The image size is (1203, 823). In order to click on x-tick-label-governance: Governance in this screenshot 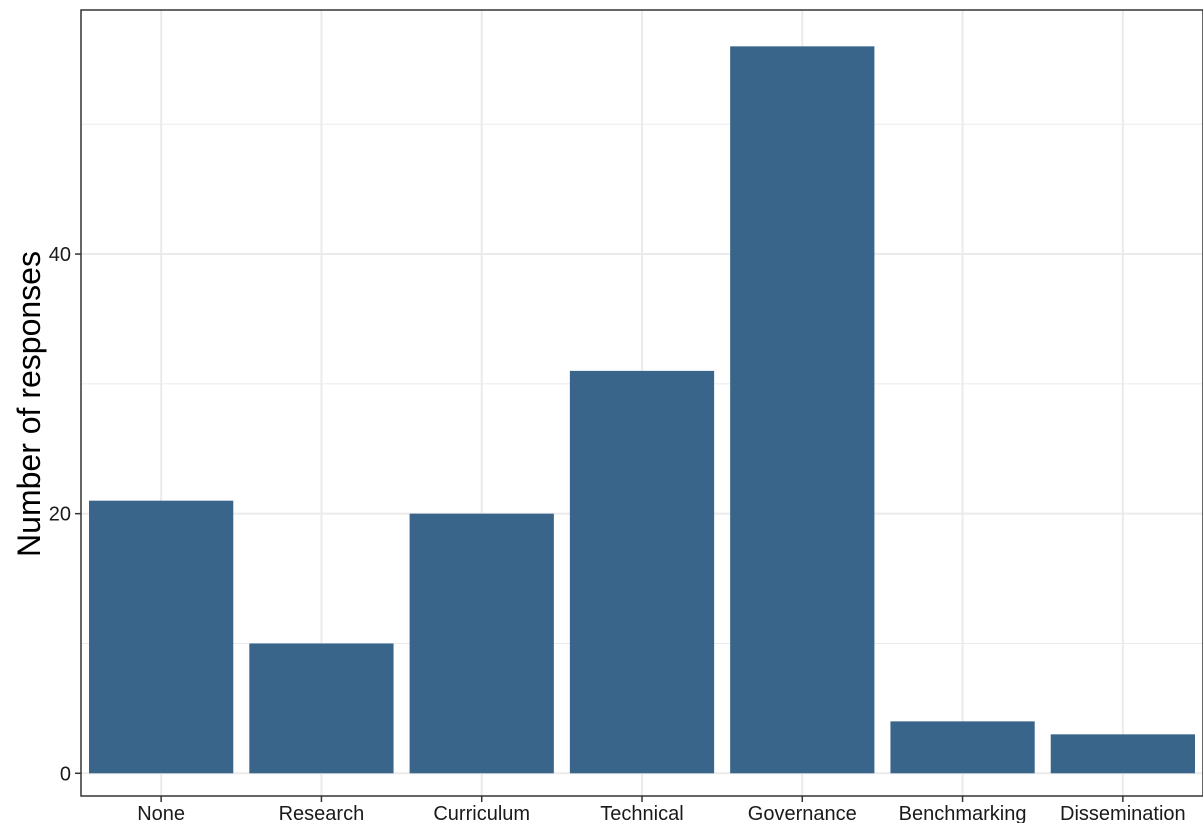, I will do `click(802, 813)`.